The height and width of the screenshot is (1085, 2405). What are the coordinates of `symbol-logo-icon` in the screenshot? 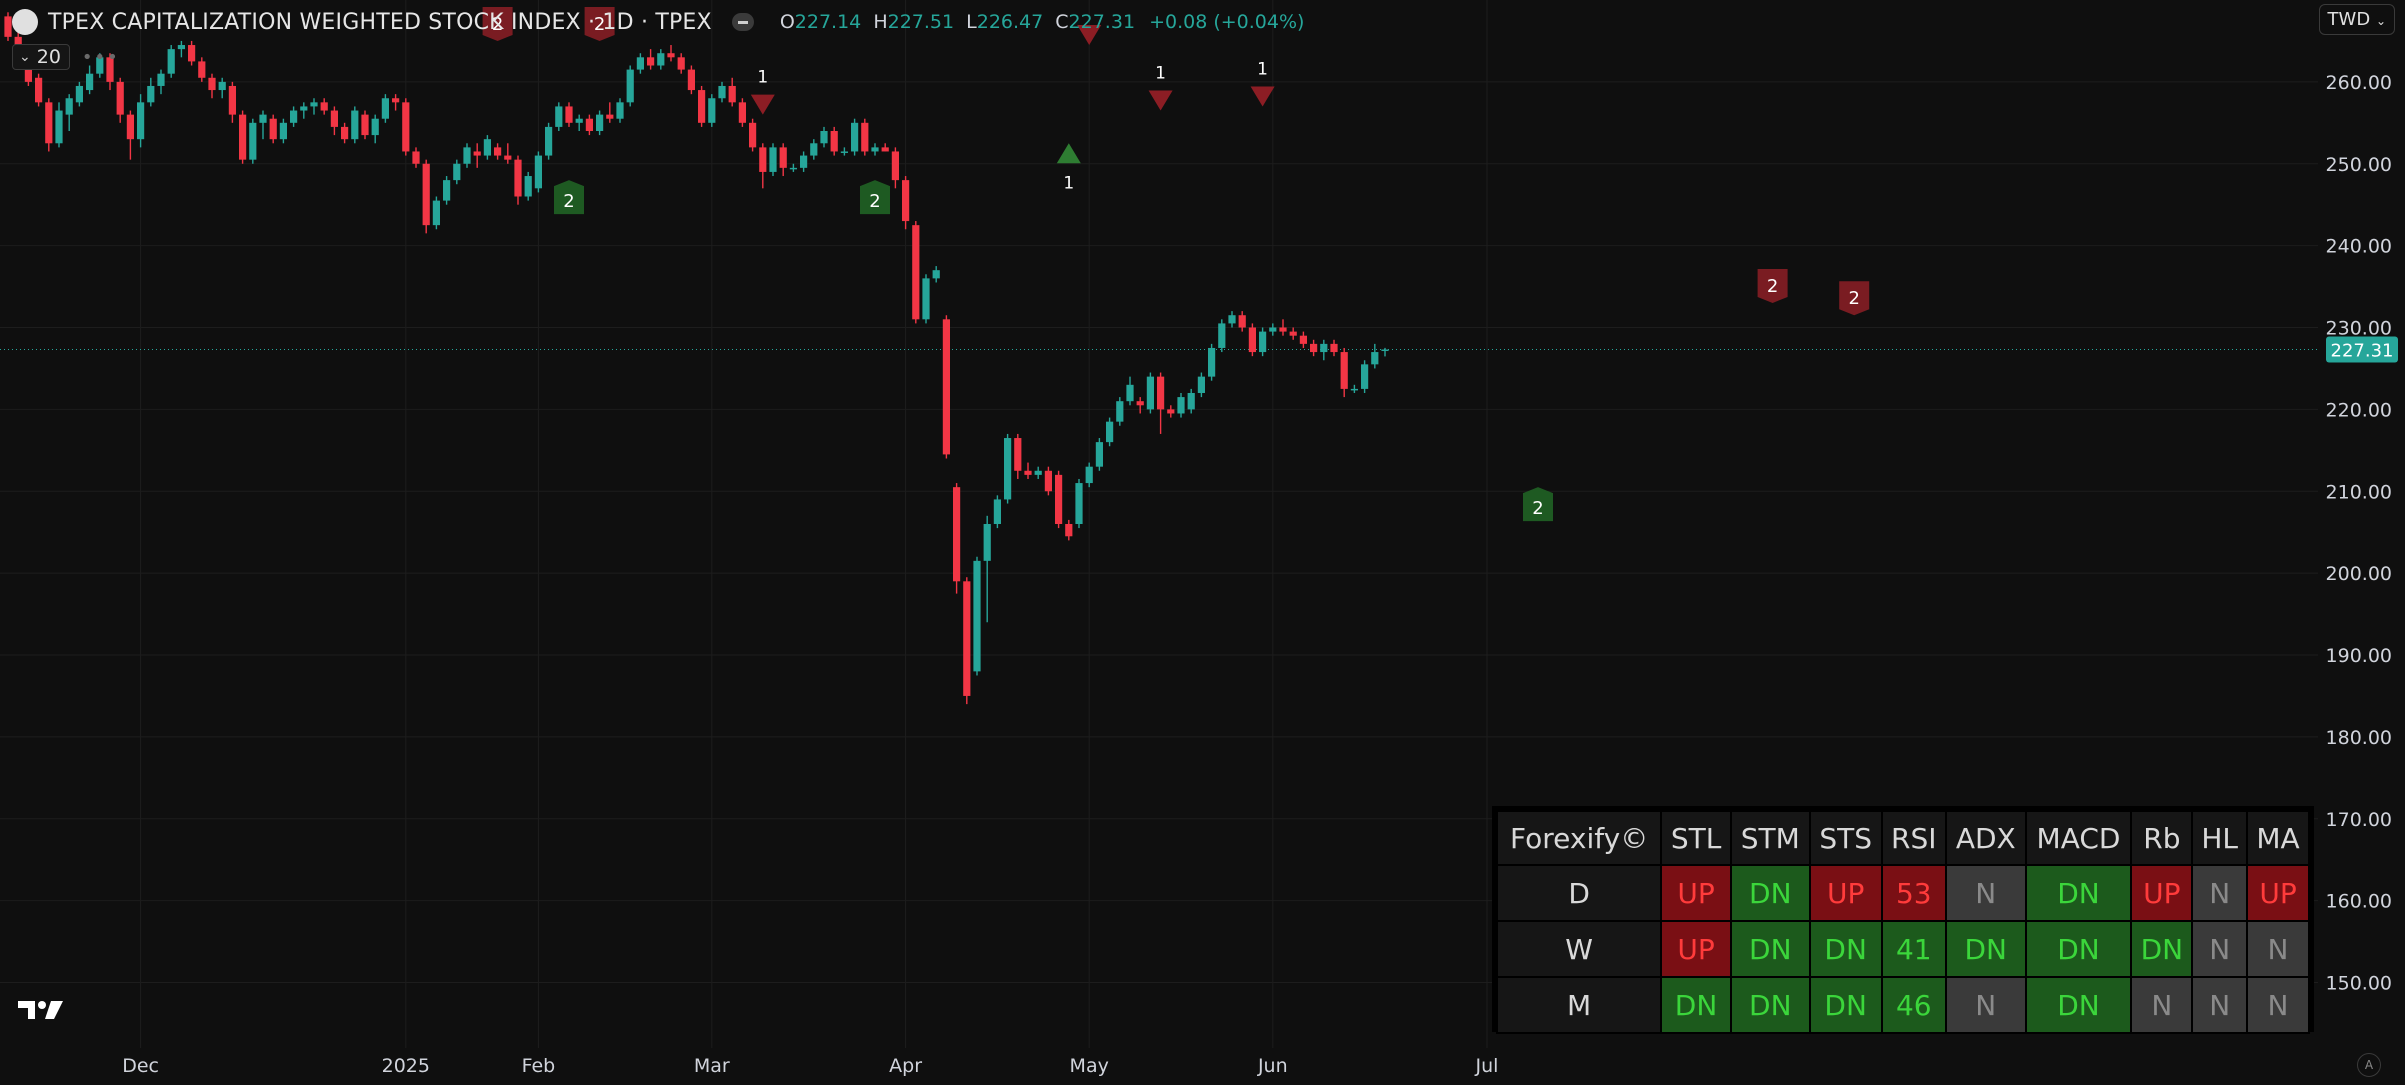 It's located at (25, 22).